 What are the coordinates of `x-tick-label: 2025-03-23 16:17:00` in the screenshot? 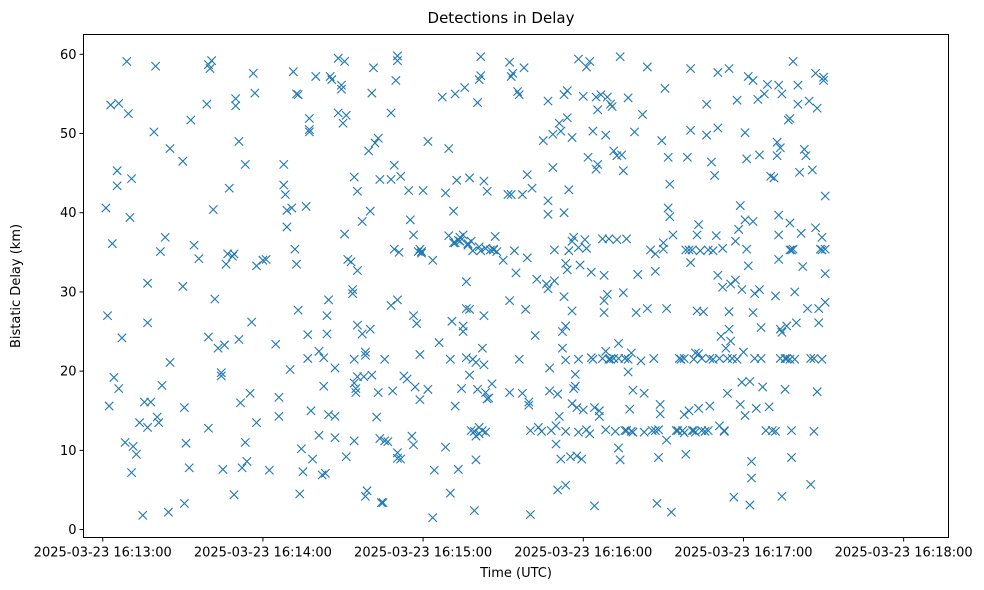 It's located at (743, 553).